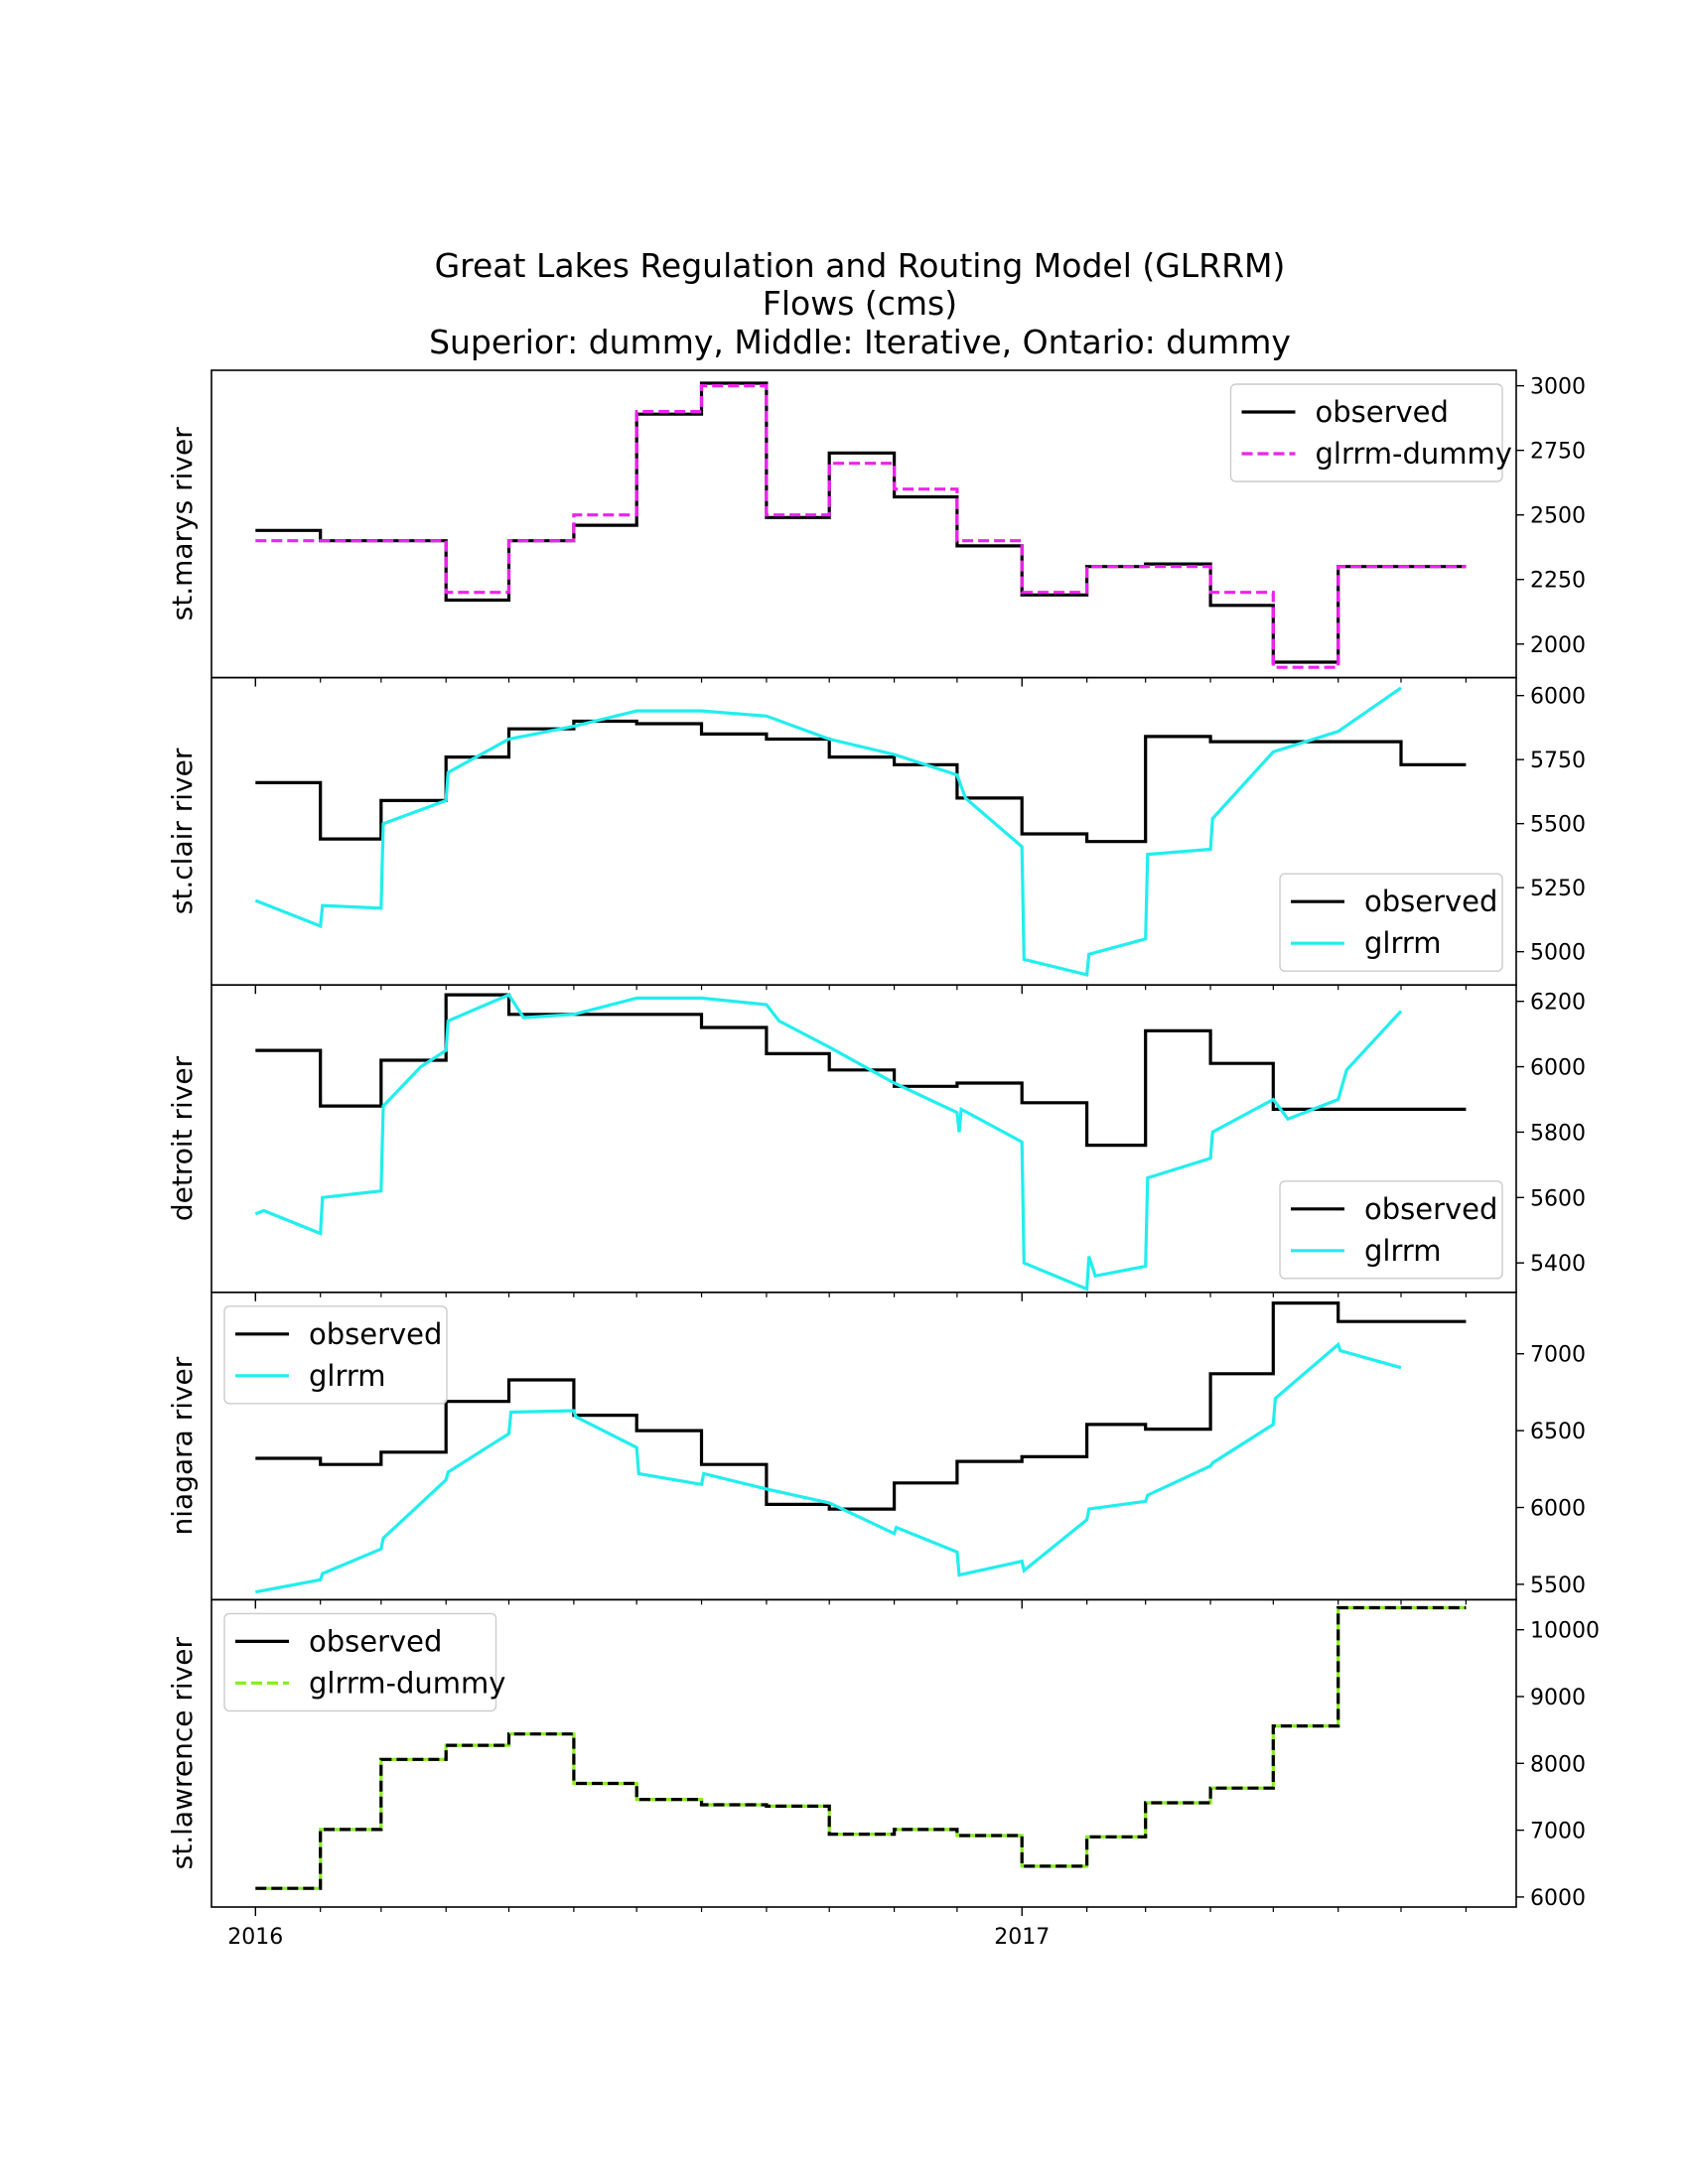 The width and height of the screenshot is (1688, 2184). I want to click on y-tick-label: 8000, so click(1558, 1764).